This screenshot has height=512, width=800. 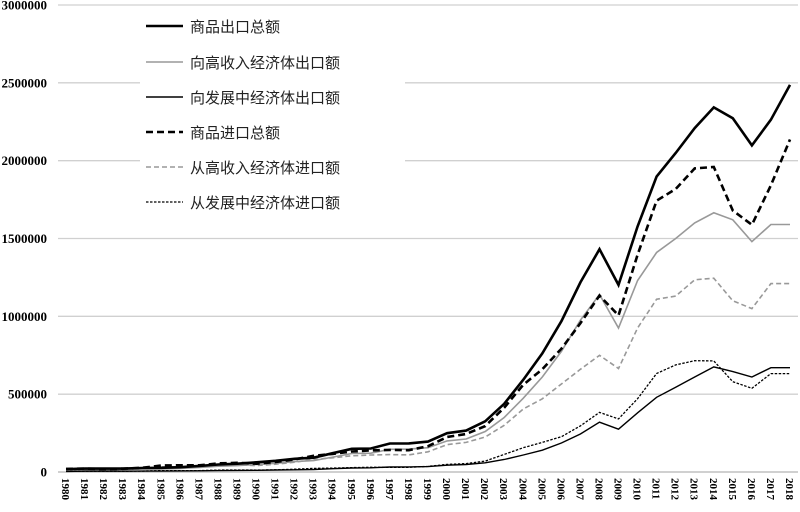 I want to click on legend-background, so click(x=272, y=115).